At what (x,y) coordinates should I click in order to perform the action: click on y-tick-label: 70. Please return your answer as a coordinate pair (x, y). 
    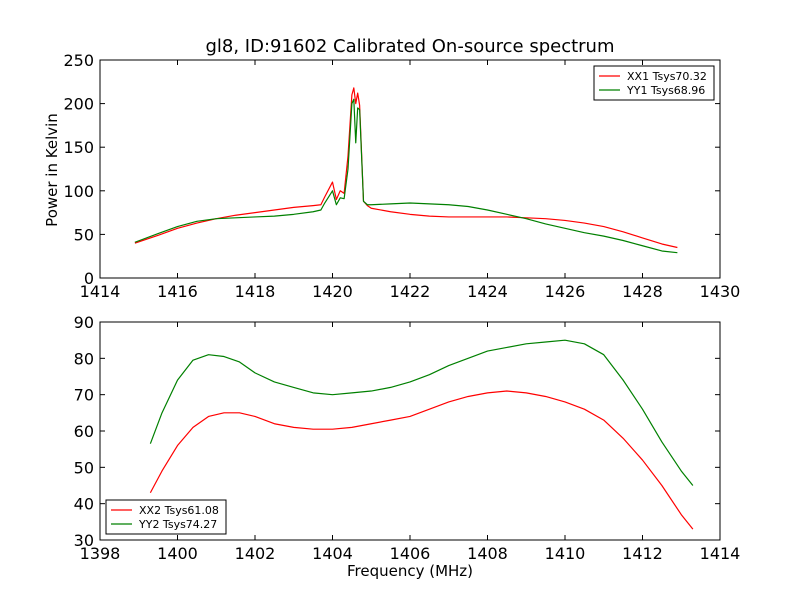
    Looking at the image, I should click on (84, 395).